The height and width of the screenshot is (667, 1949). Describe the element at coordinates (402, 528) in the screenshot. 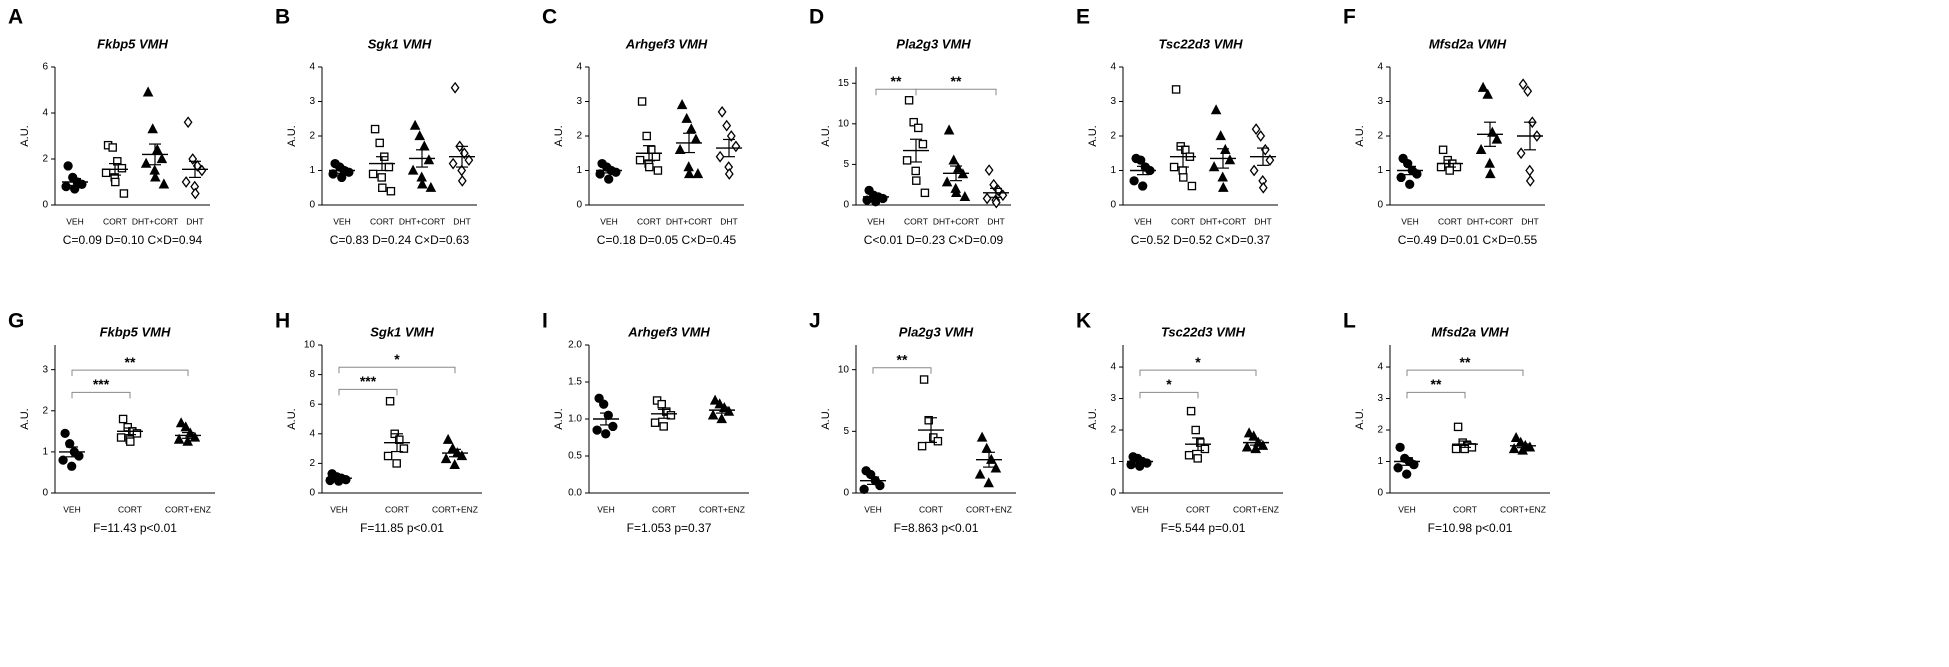

I see `stats-text: F=11.85 p<0.01` at that location.